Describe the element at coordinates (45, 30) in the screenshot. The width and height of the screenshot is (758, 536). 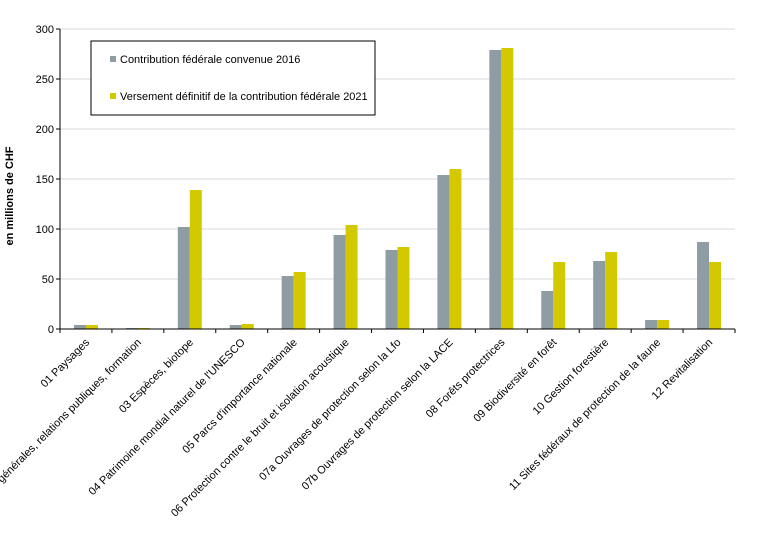
I see `y-tick-label-300: 300` at that location.